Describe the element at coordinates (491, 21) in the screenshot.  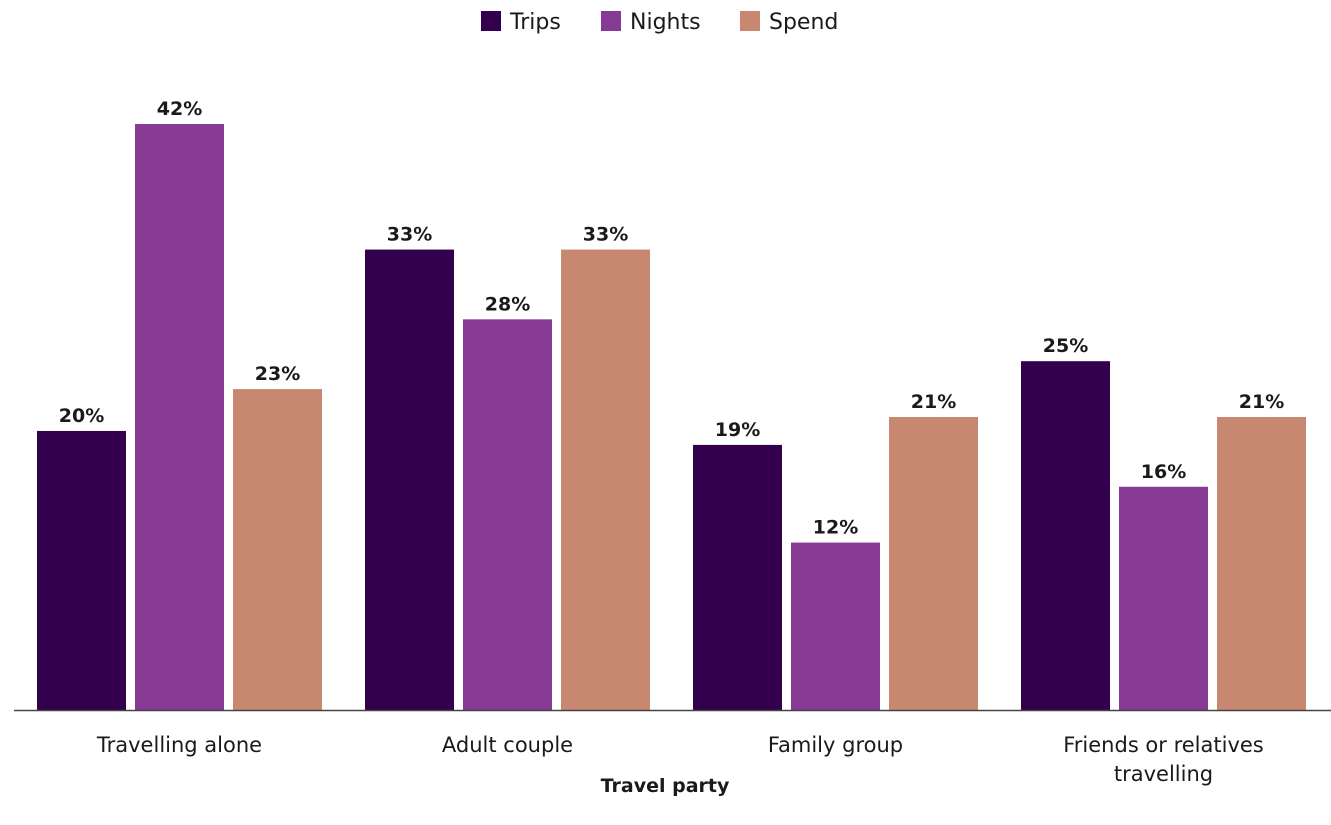
I see `legend-swatch-trips` at that location.